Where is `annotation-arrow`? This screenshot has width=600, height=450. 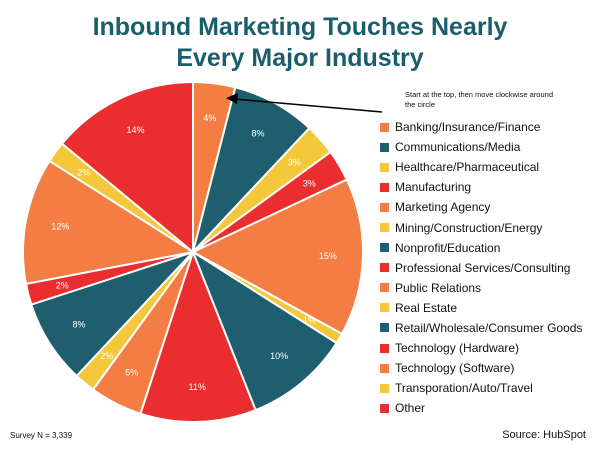
annotation-arrow is located at coordinates (304, 103).